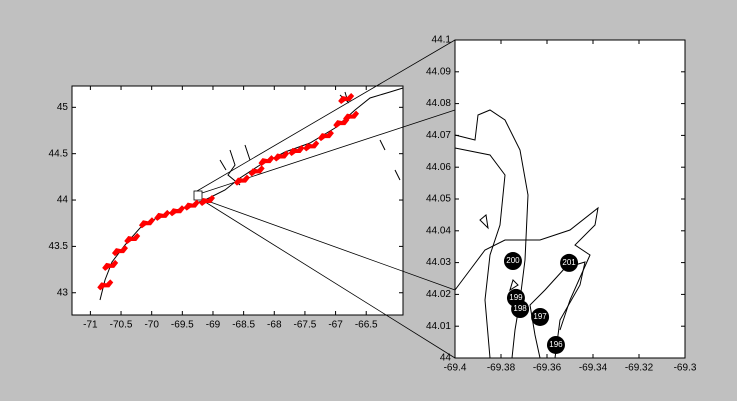 The image size is (737, 401). I want to click on station-label: 196, so click(556, 344).